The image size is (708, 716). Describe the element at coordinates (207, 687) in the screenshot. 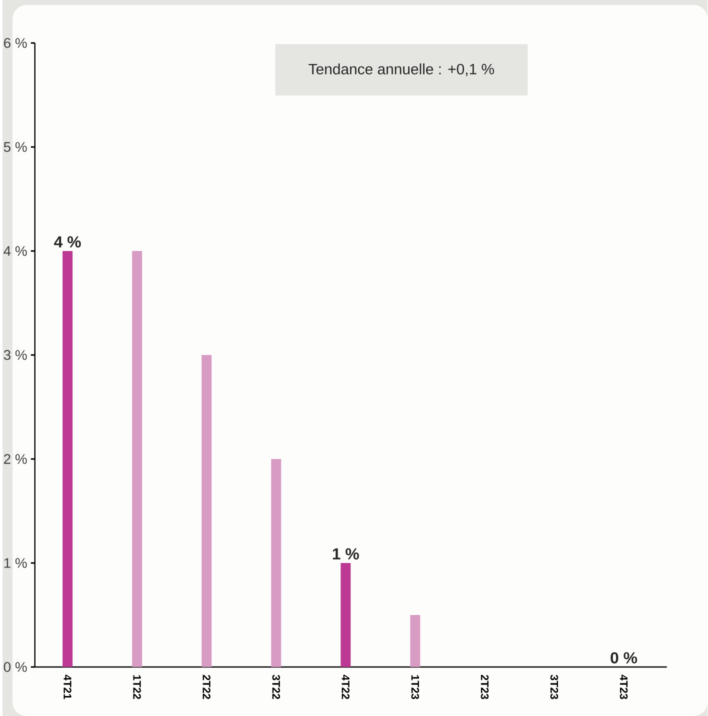

I see `x-tick-label: 2T22` at that location.